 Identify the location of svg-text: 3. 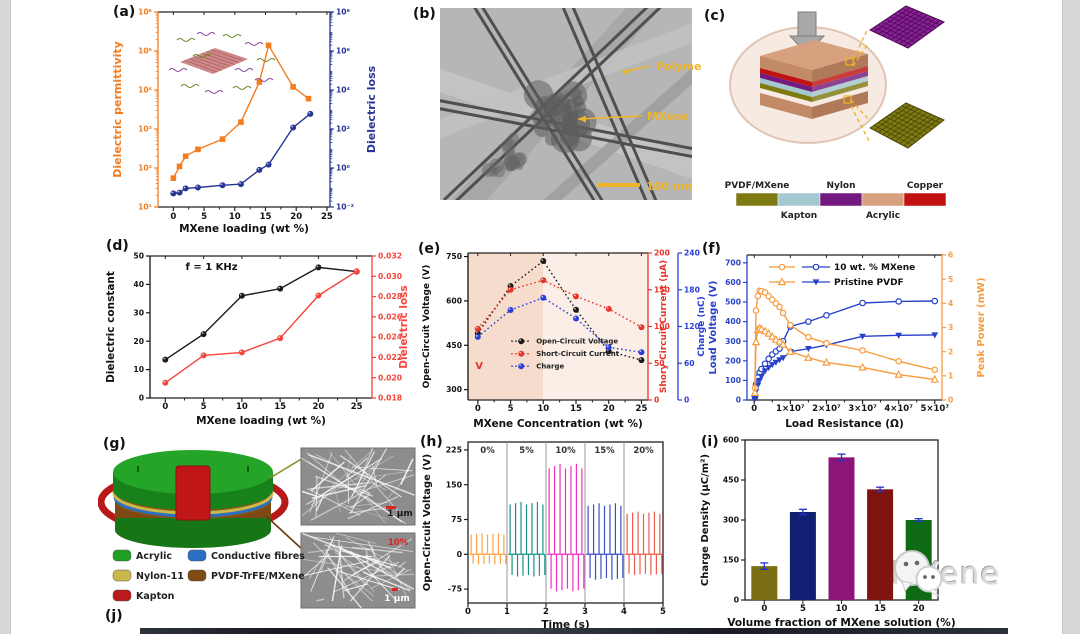
(585, 612).